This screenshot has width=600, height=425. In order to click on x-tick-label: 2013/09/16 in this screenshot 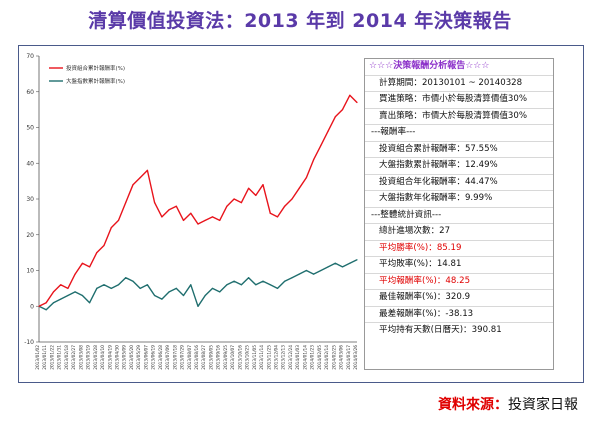, I will do `click(219, 357)`.